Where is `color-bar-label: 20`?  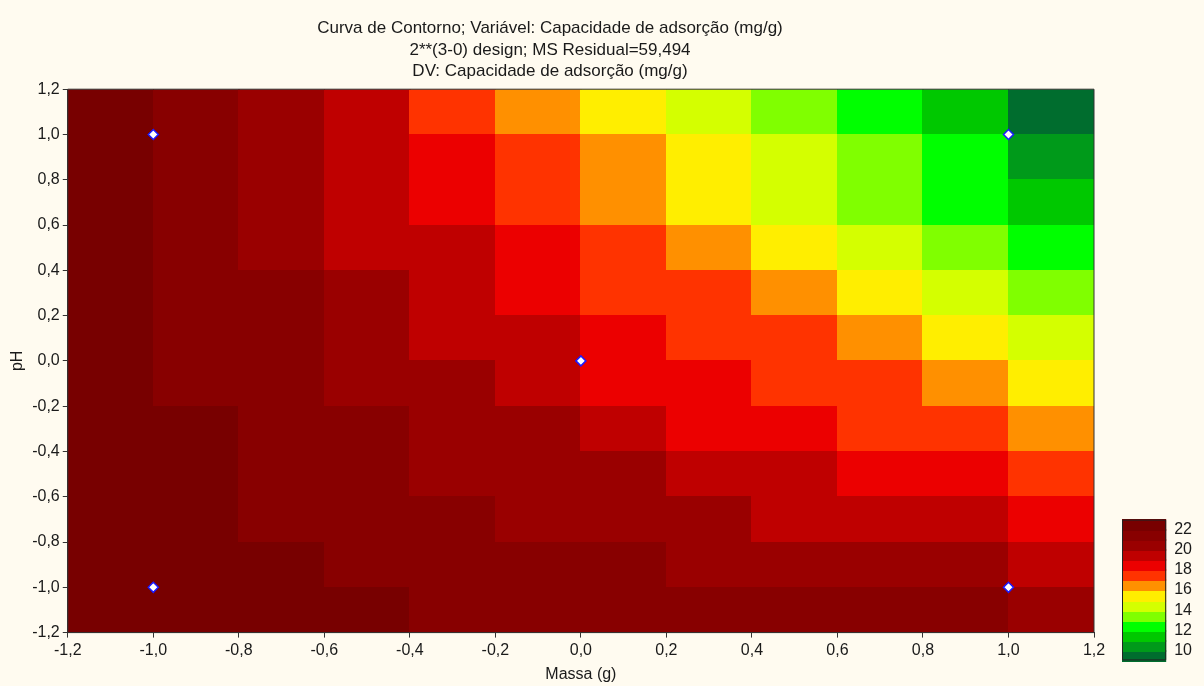
color-bar-label: 20 is located at coordinates (1183, 549).